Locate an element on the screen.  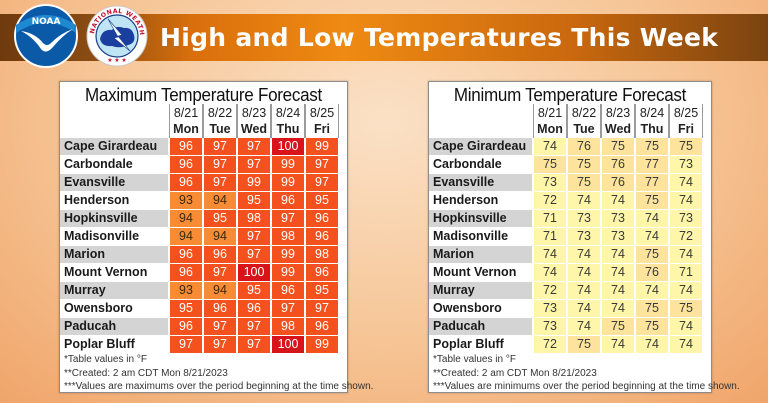
city-label: Hopkinsville is located at coordinates (480, 218).